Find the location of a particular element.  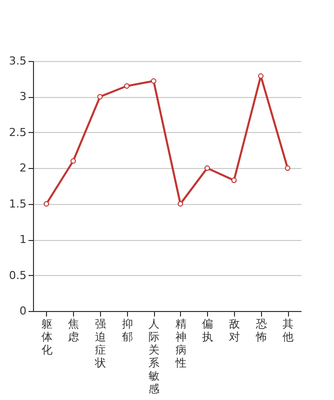

y-tick-label: 2.5 is located at coordinates (17, 132).